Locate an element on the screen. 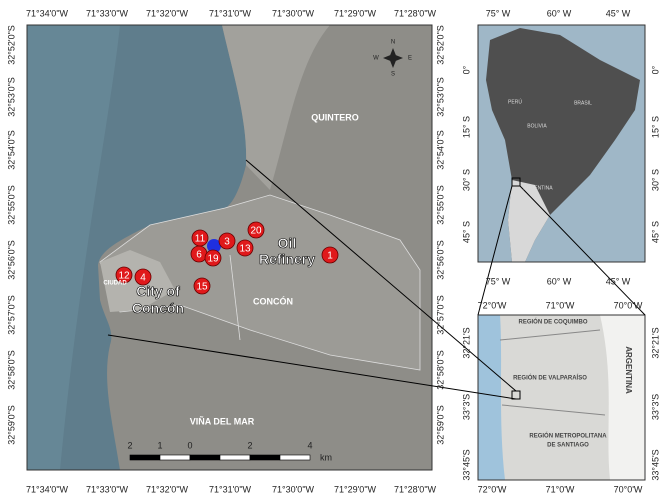 The image size is (663, 498). highlight: Oil Refinery is located at coordinates (287, 251).